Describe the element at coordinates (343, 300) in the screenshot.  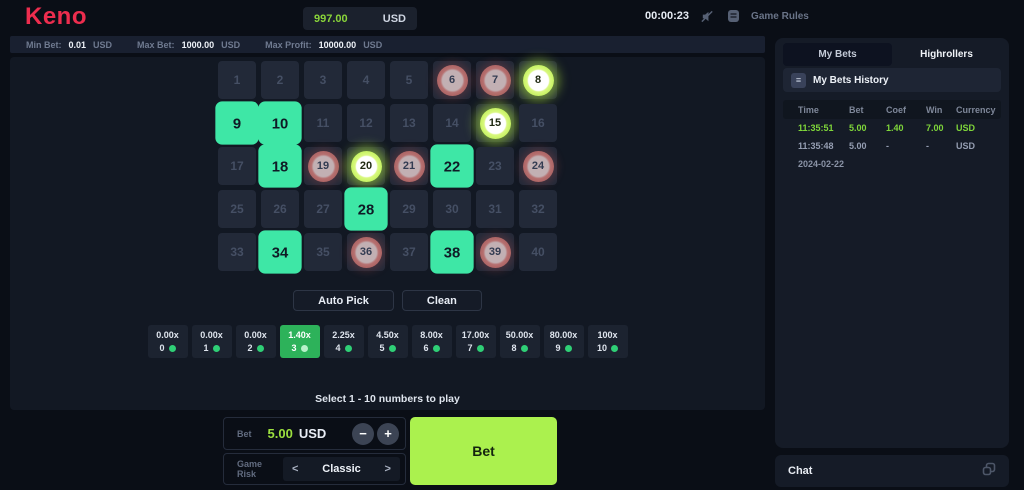
I see `auto-pick-button: Auto Pick` at that location.